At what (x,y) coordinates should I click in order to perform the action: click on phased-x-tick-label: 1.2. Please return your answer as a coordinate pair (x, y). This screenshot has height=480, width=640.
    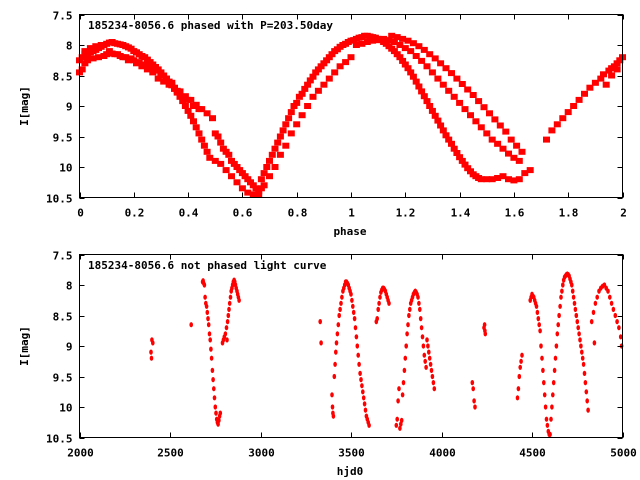
    Looking at the image, I should click on (406, 213).